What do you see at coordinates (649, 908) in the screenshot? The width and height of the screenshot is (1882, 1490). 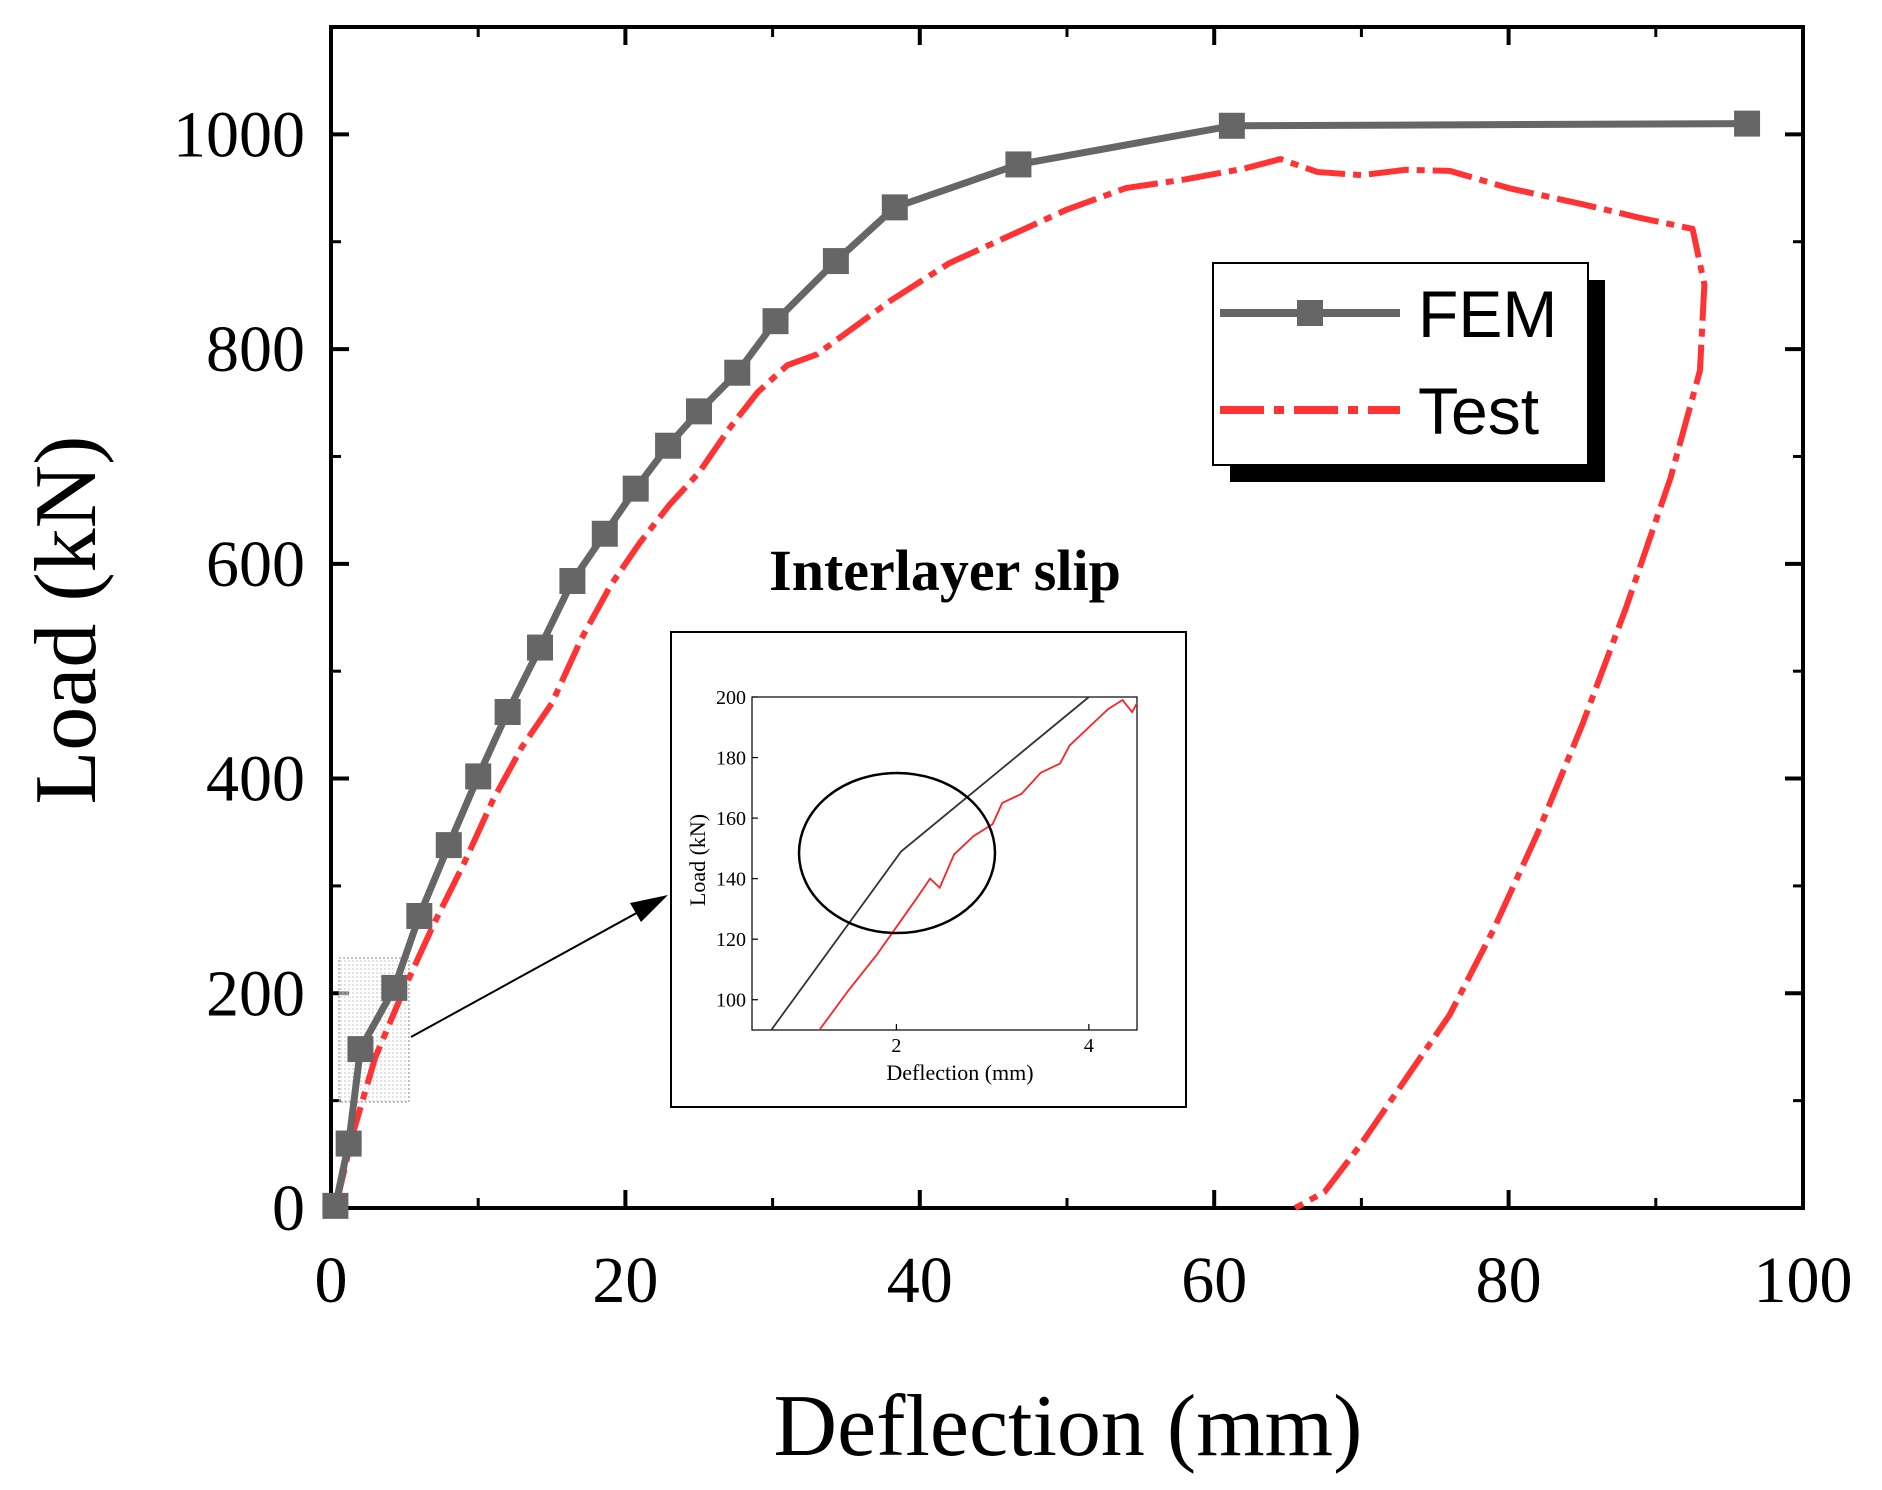 I see `zoom-arrow-head` at bounding box center [649, 908].